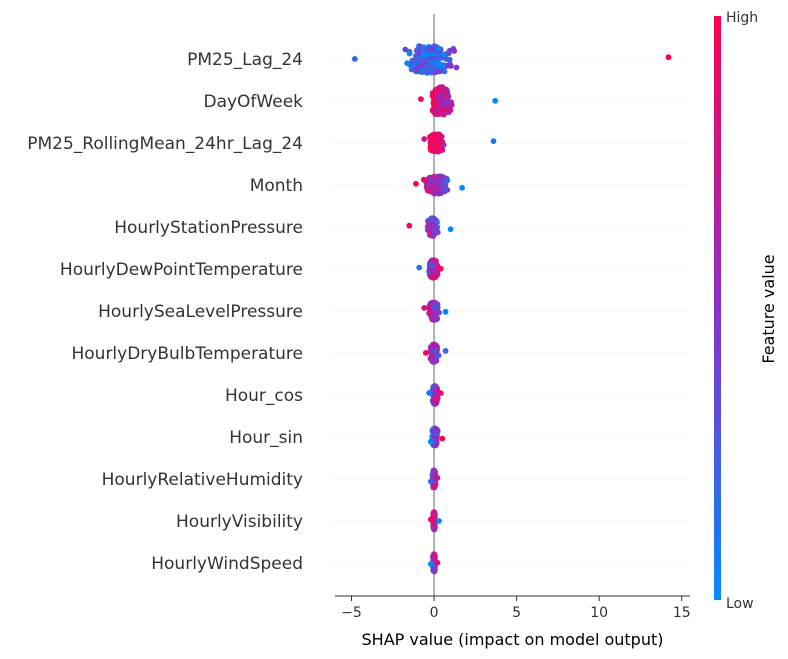 The image size is (788, 659). I want to click on colorbar, so click(717, 308).